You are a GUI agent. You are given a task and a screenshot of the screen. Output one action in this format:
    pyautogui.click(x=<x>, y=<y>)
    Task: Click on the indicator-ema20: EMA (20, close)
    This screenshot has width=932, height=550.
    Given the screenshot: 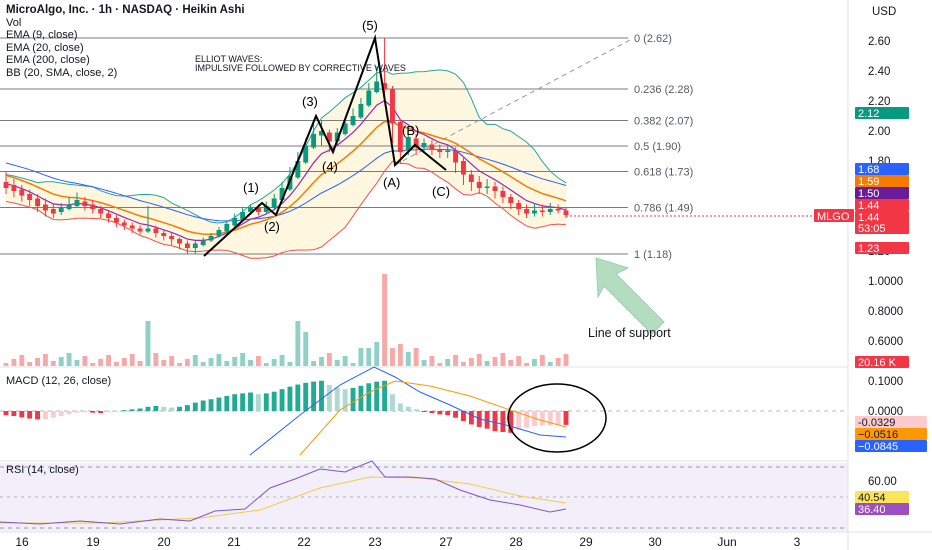 What is the action you would take?
    pyautogui.click(x=45, y=47)
    